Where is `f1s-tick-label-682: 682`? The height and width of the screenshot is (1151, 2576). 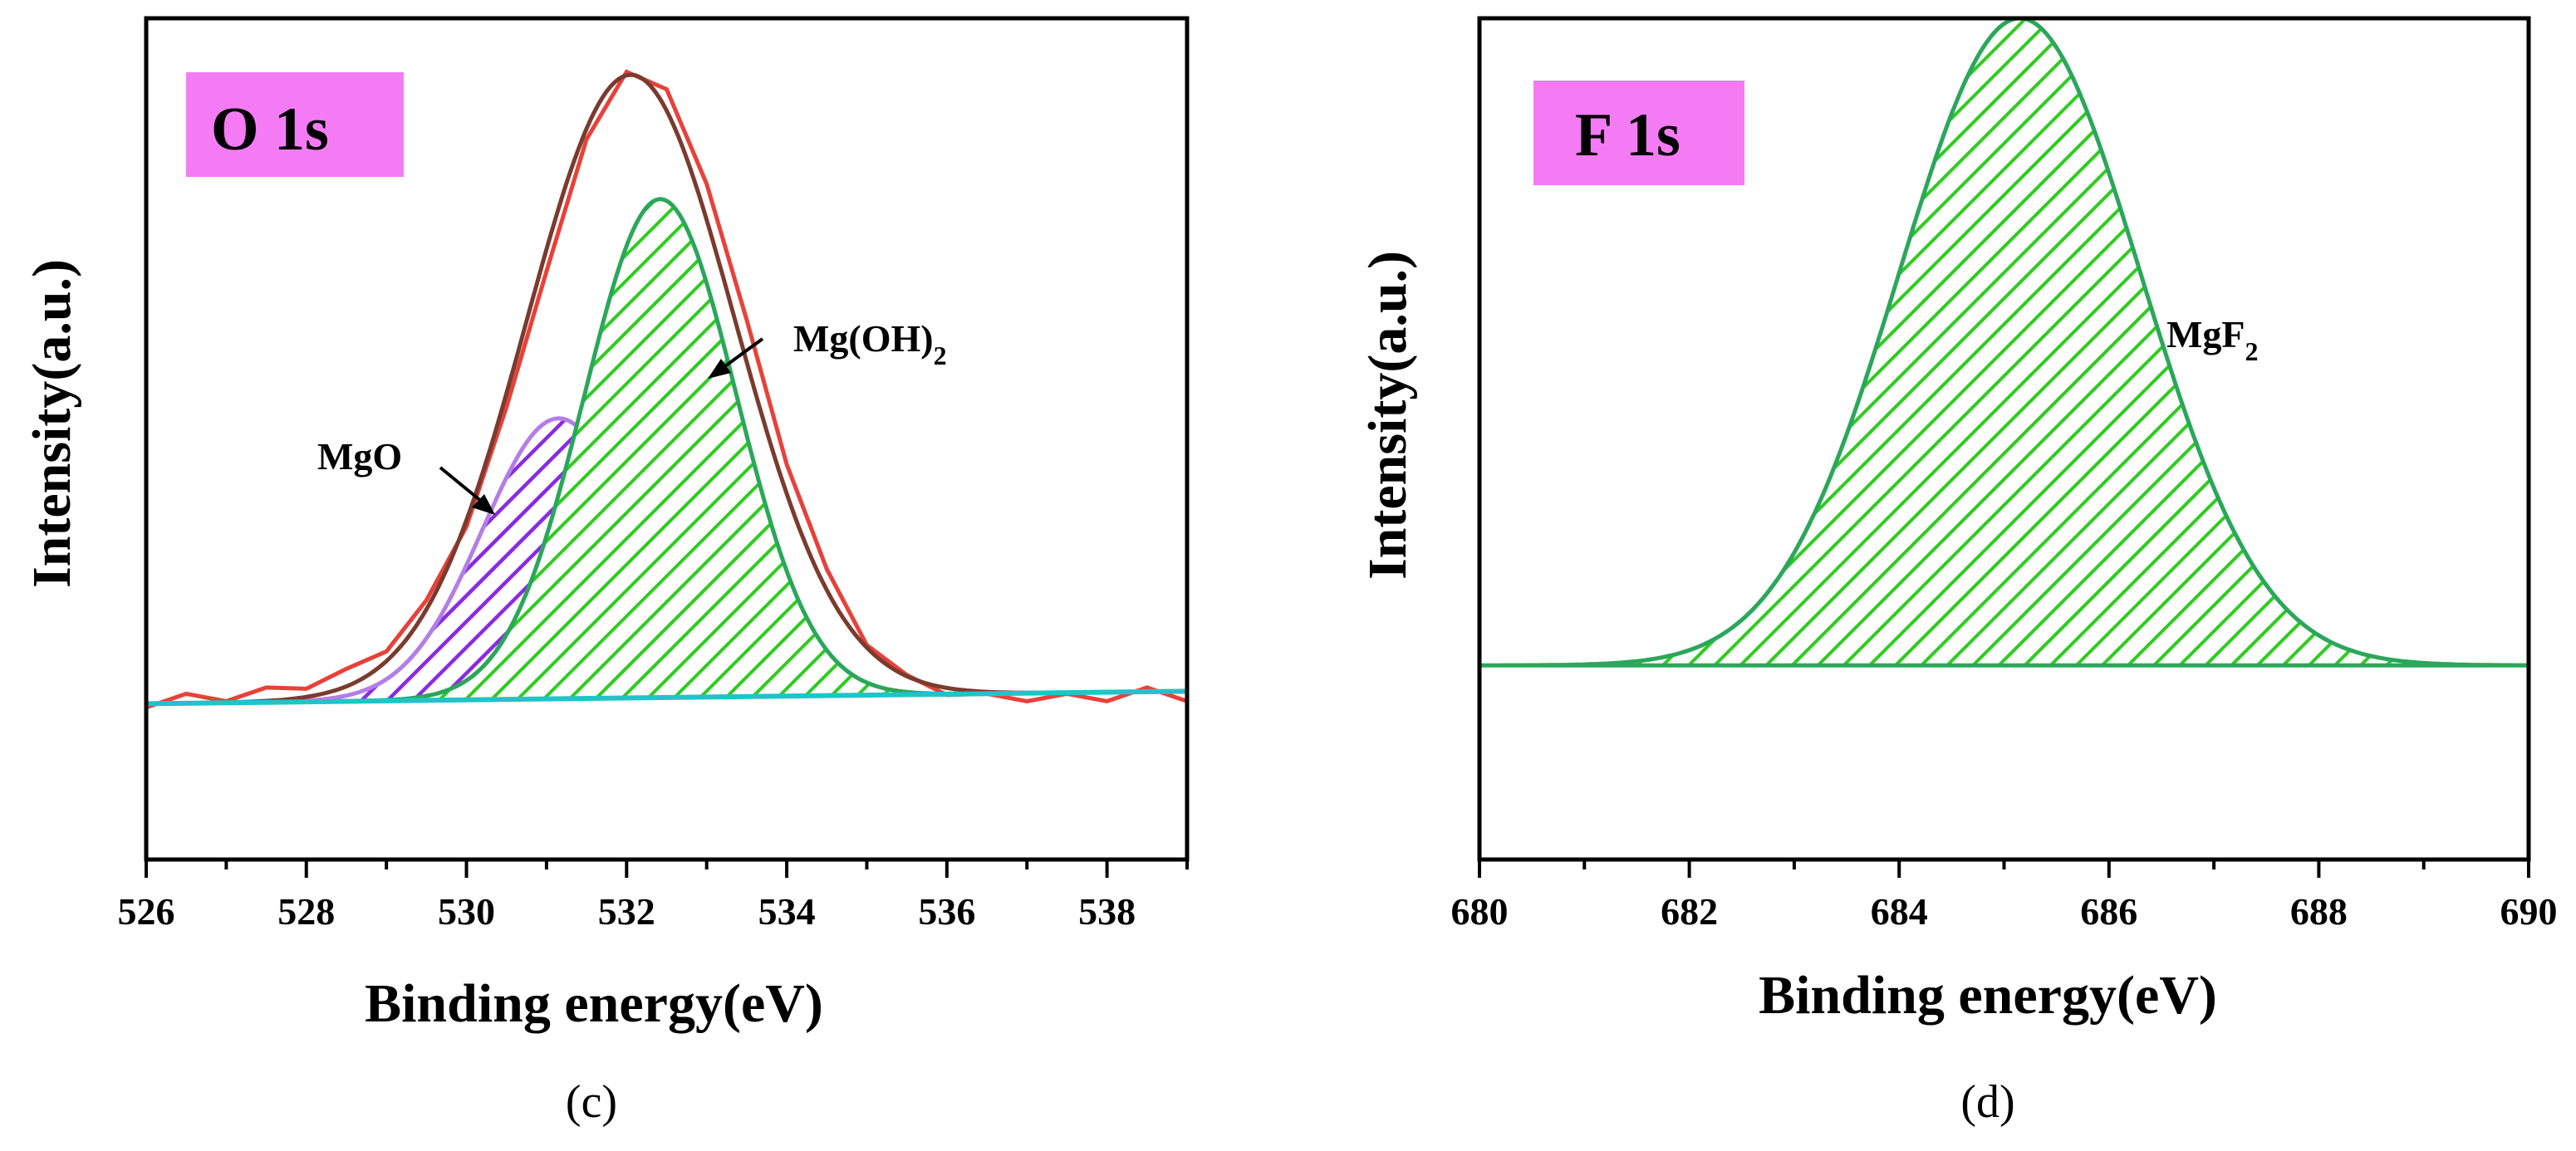
f1s-tick-label-682: 682 is located at coordinates (1689, 911).